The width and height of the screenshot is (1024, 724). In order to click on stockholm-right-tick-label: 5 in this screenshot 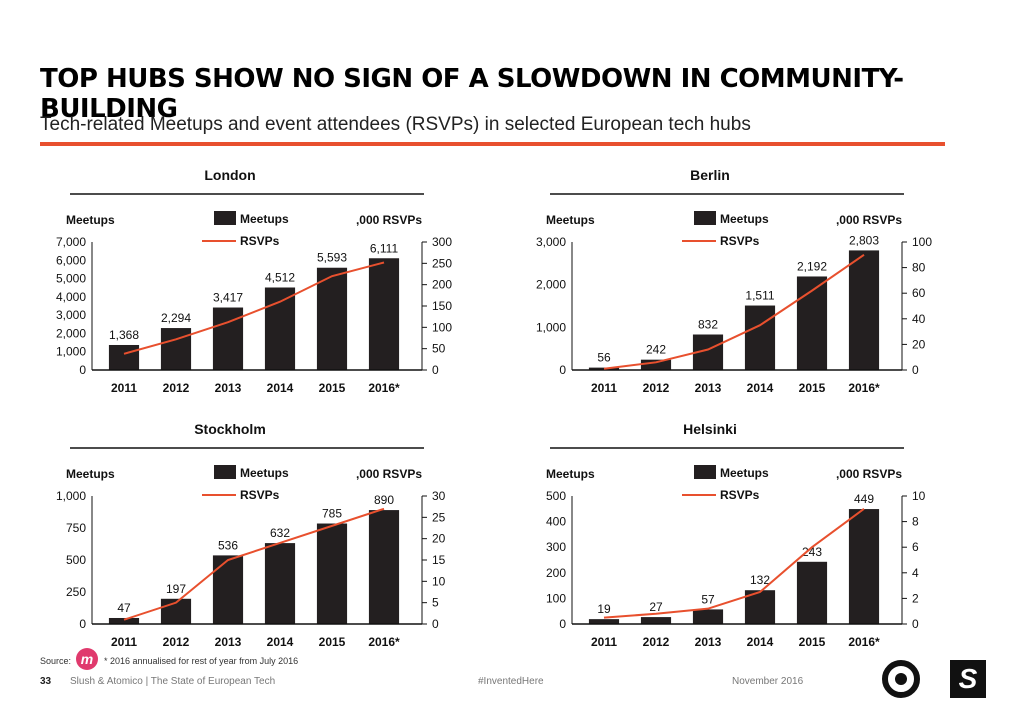, I will do `click(435, 603)`.